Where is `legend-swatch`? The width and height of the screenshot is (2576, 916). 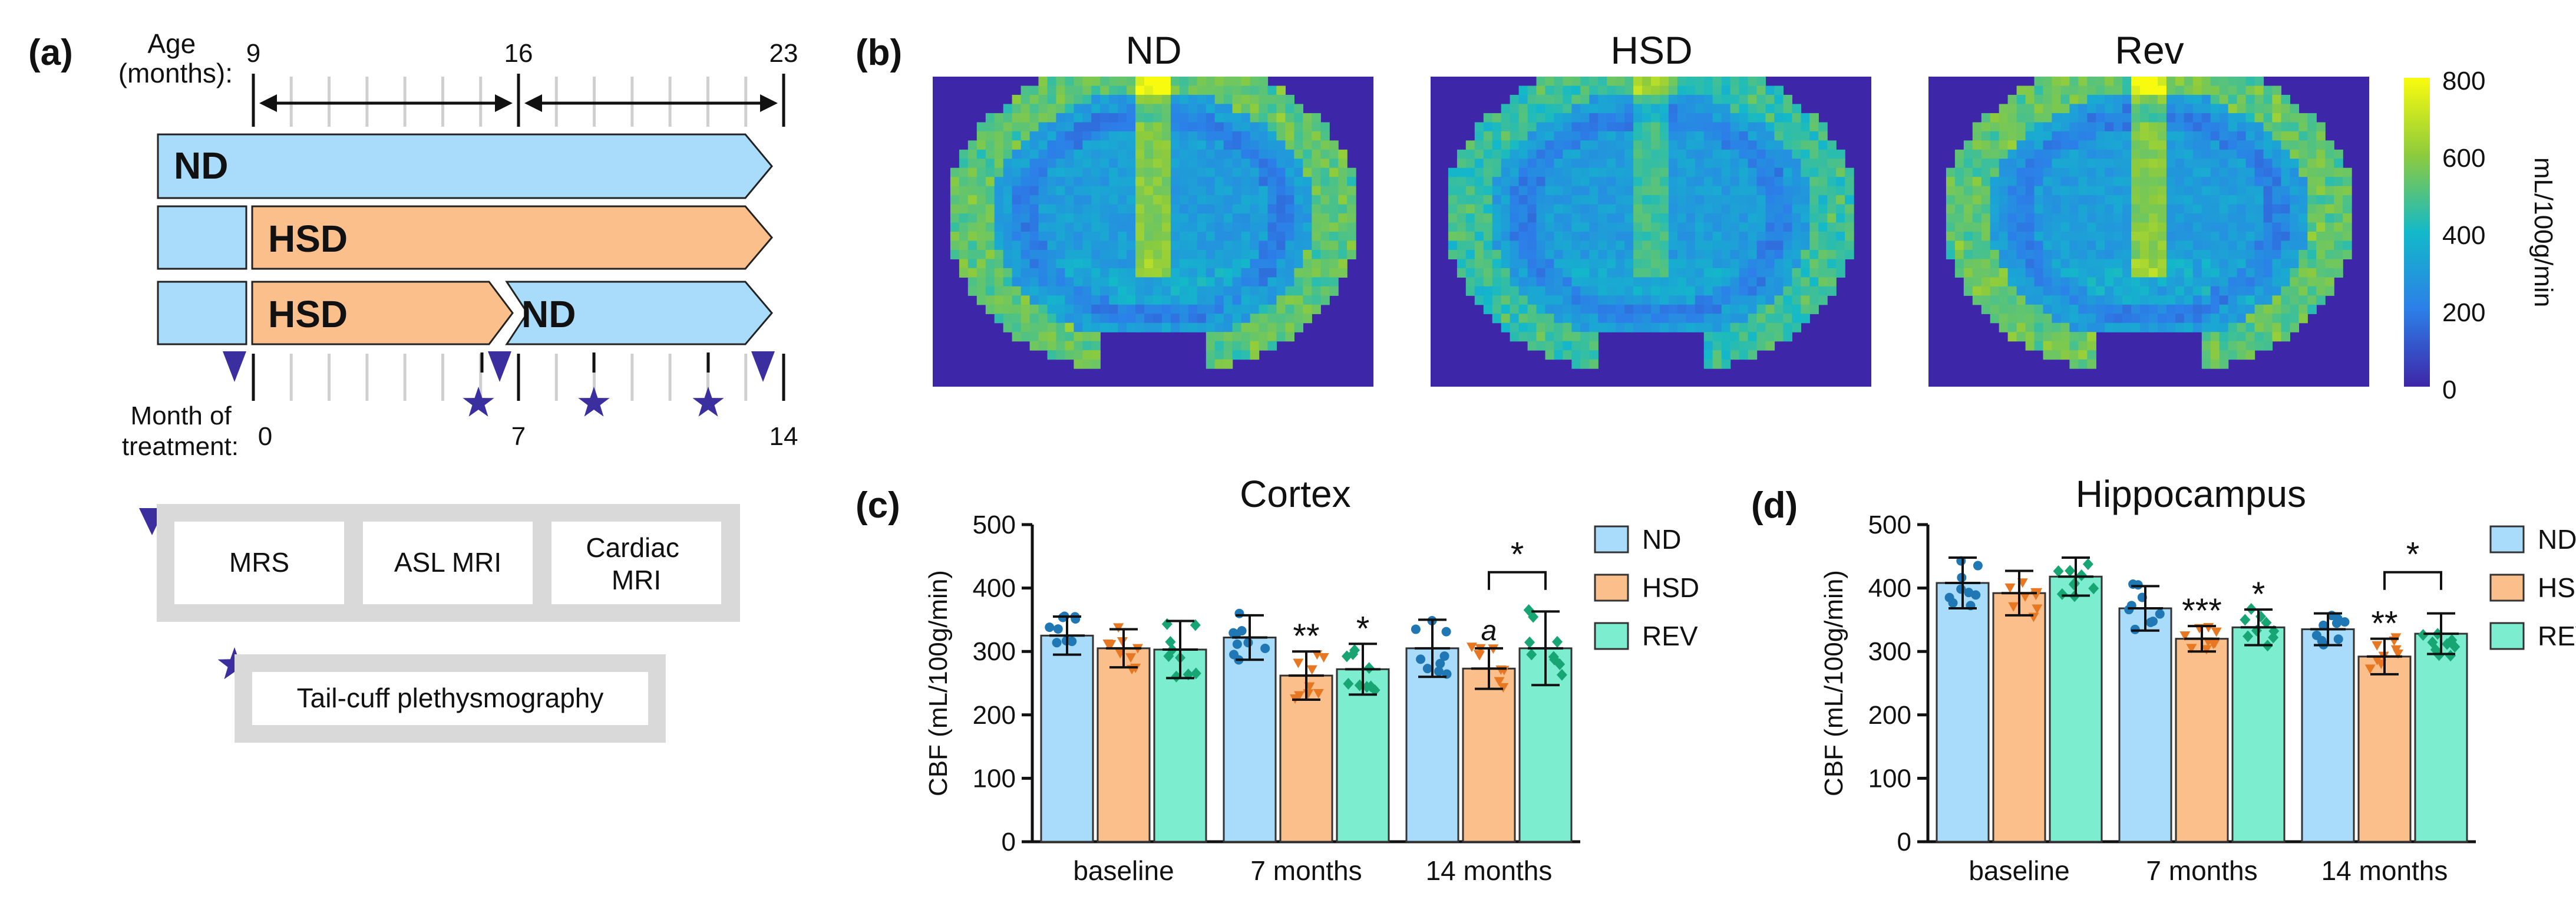
legend-swatch is located at coordinates (1612, 539).